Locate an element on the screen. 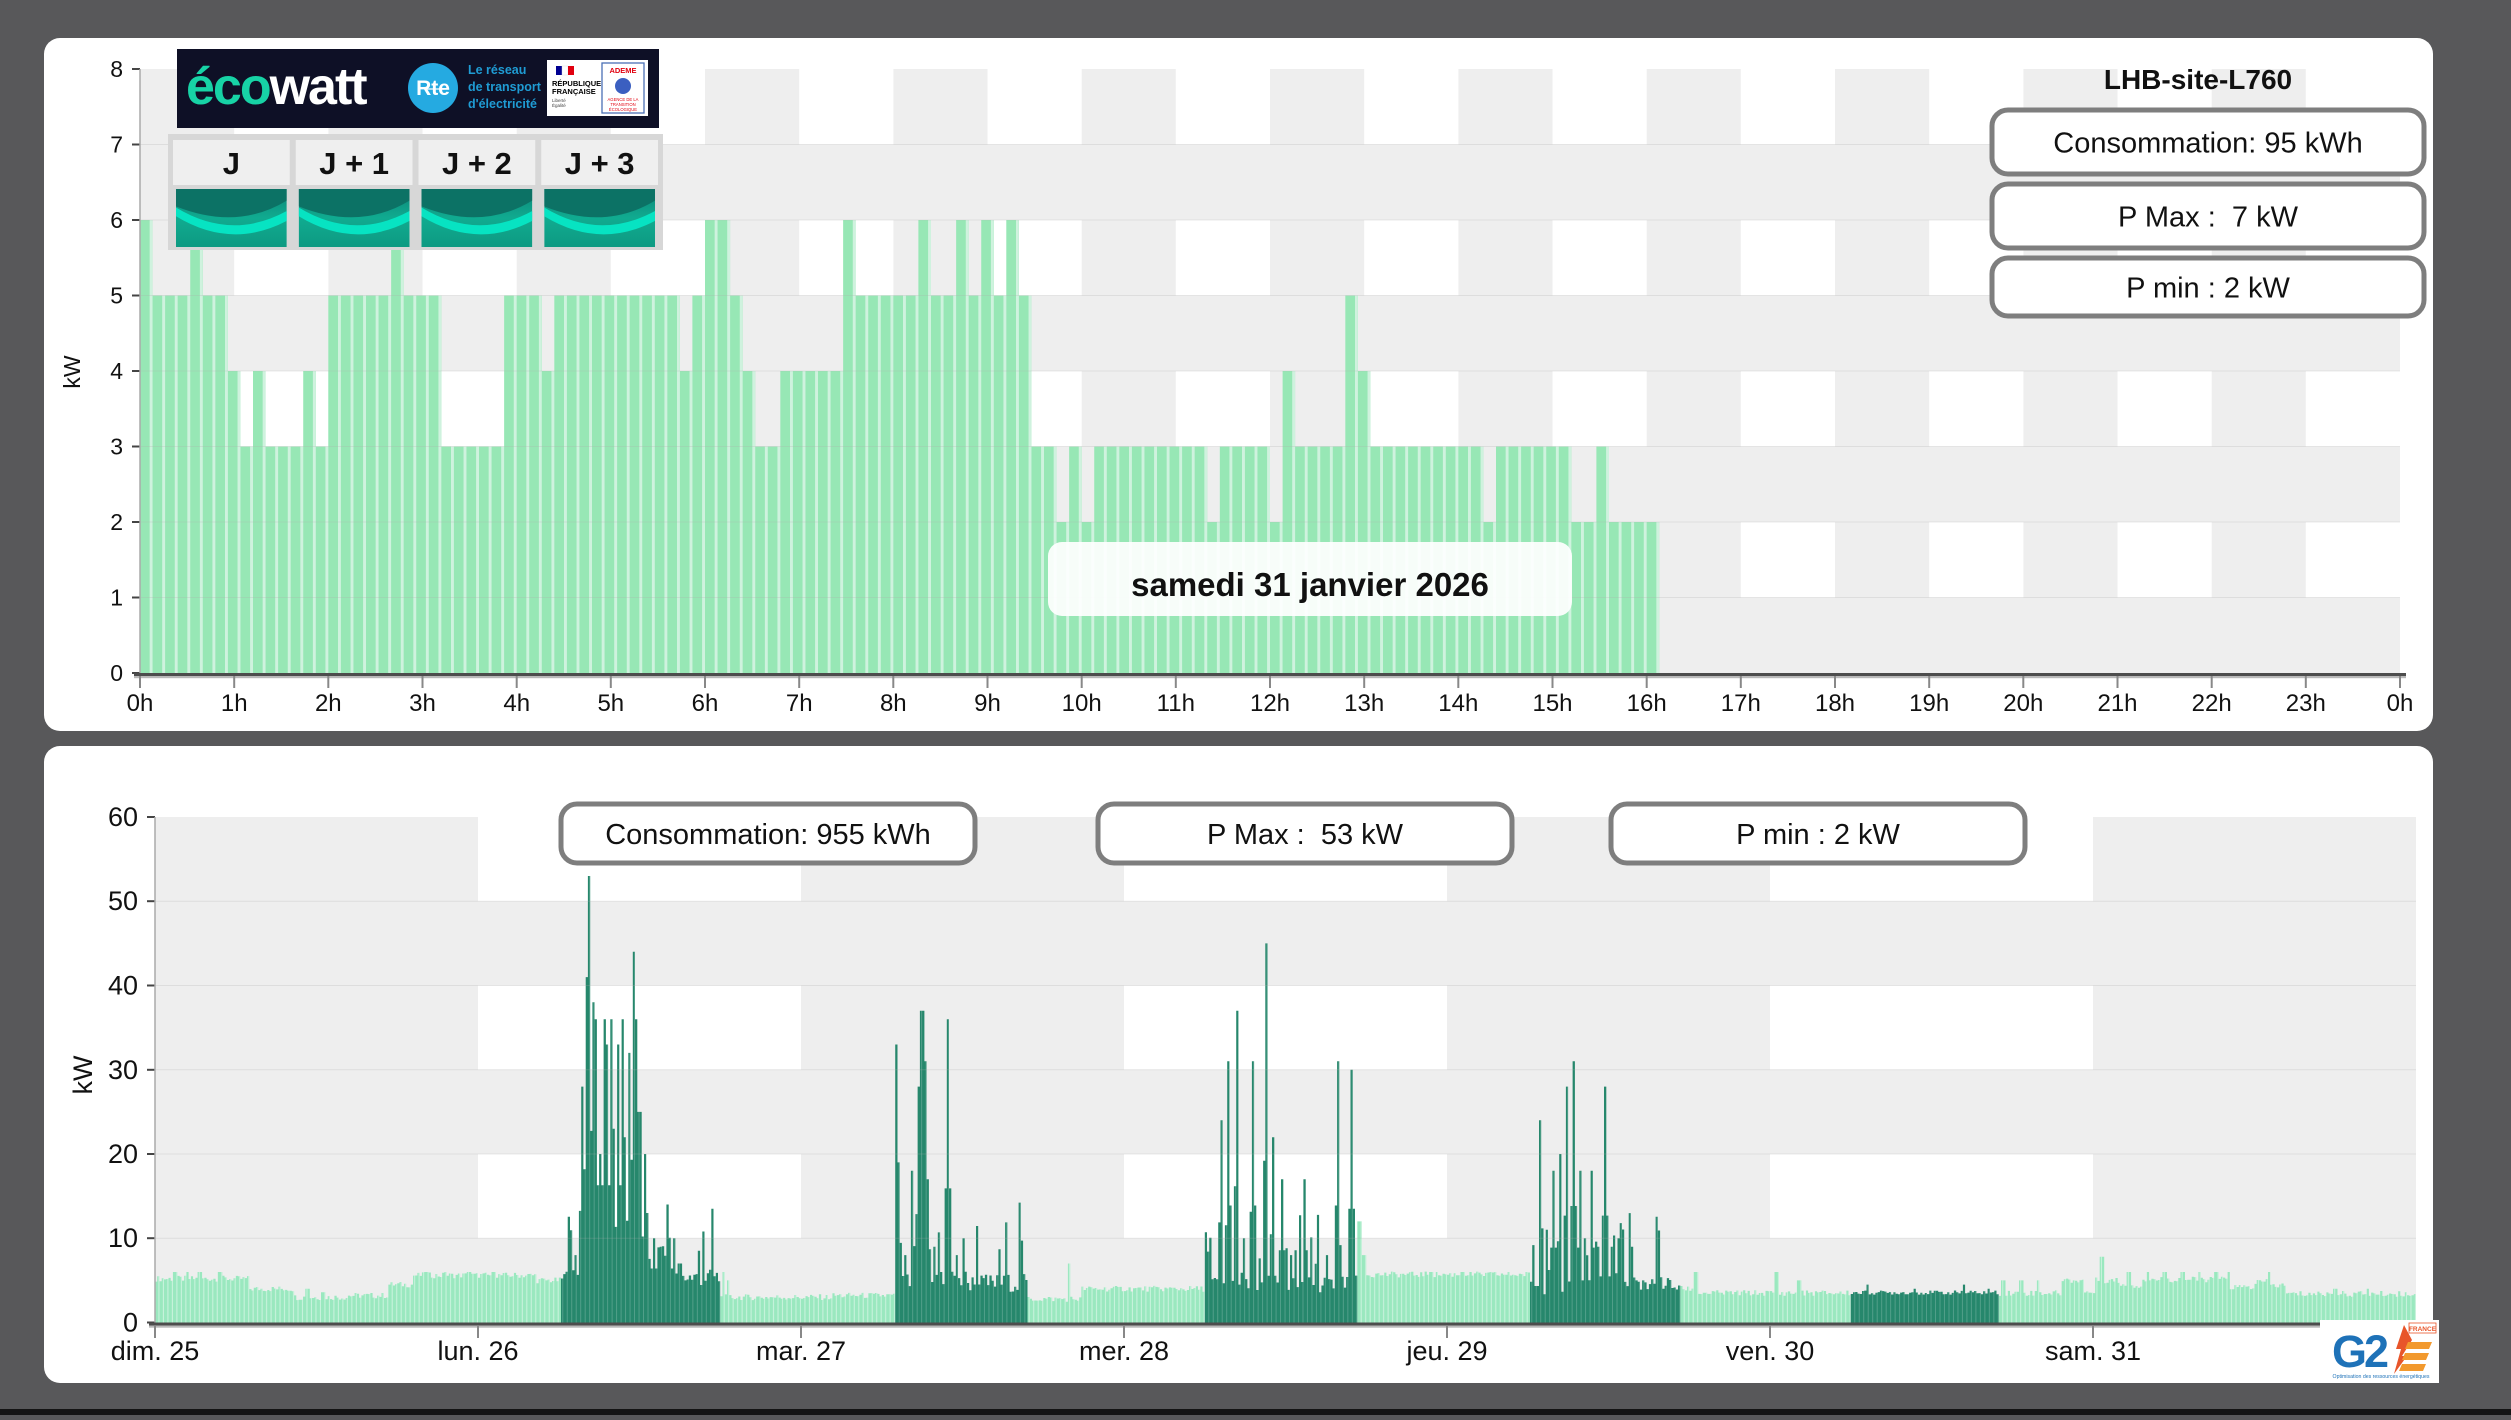 This screenshot has height=1420, width=2511. svg-text: 1 is located at coordinates (116, 598).